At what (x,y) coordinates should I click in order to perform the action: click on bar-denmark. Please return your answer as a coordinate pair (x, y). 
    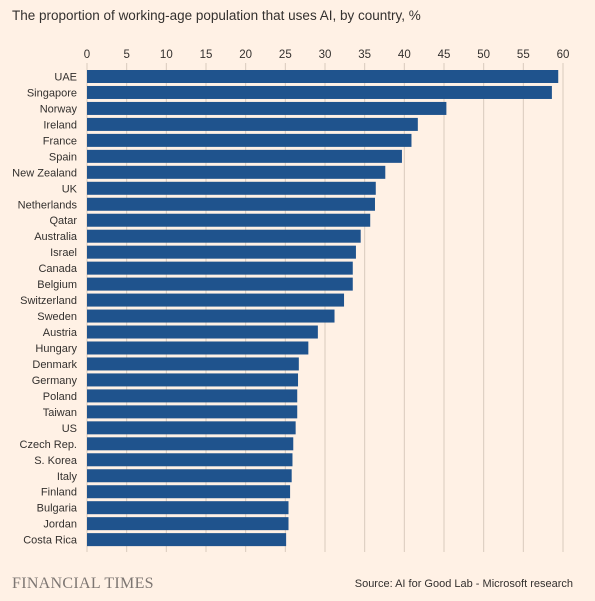
    Looking at the image, I should click on (193, 364).